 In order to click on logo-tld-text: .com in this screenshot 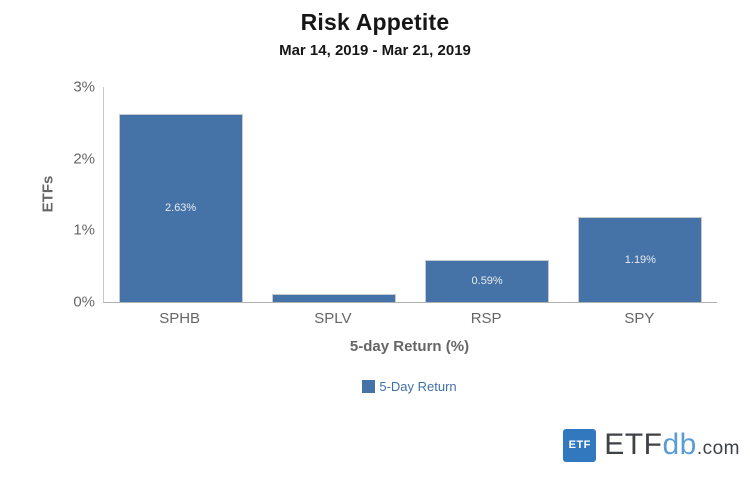, I will do `click(718, 448)`.